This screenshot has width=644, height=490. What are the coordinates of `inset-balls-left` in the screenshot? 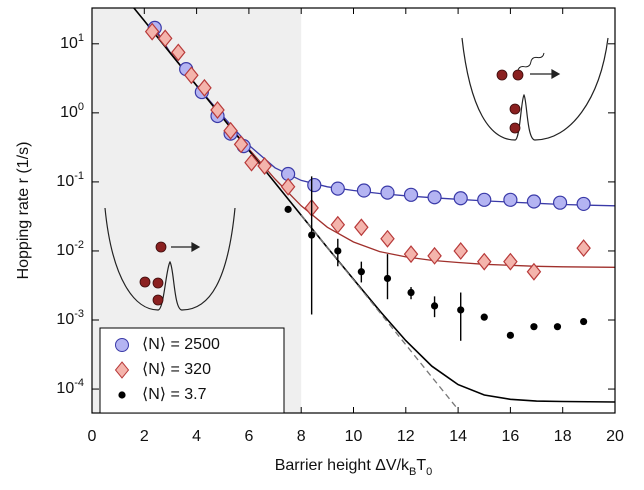 It's located at (153, 273).